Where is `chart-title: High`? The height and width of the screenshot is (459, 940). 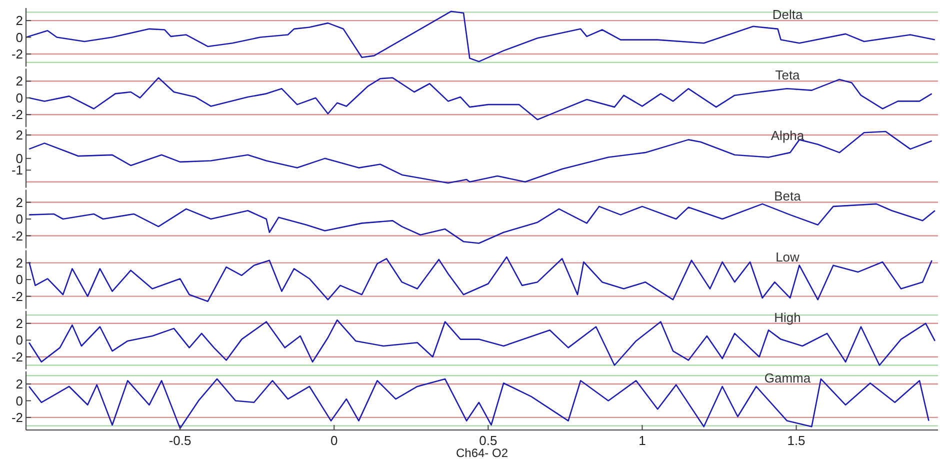
chart-title: High is located at coordinates (787, 317).